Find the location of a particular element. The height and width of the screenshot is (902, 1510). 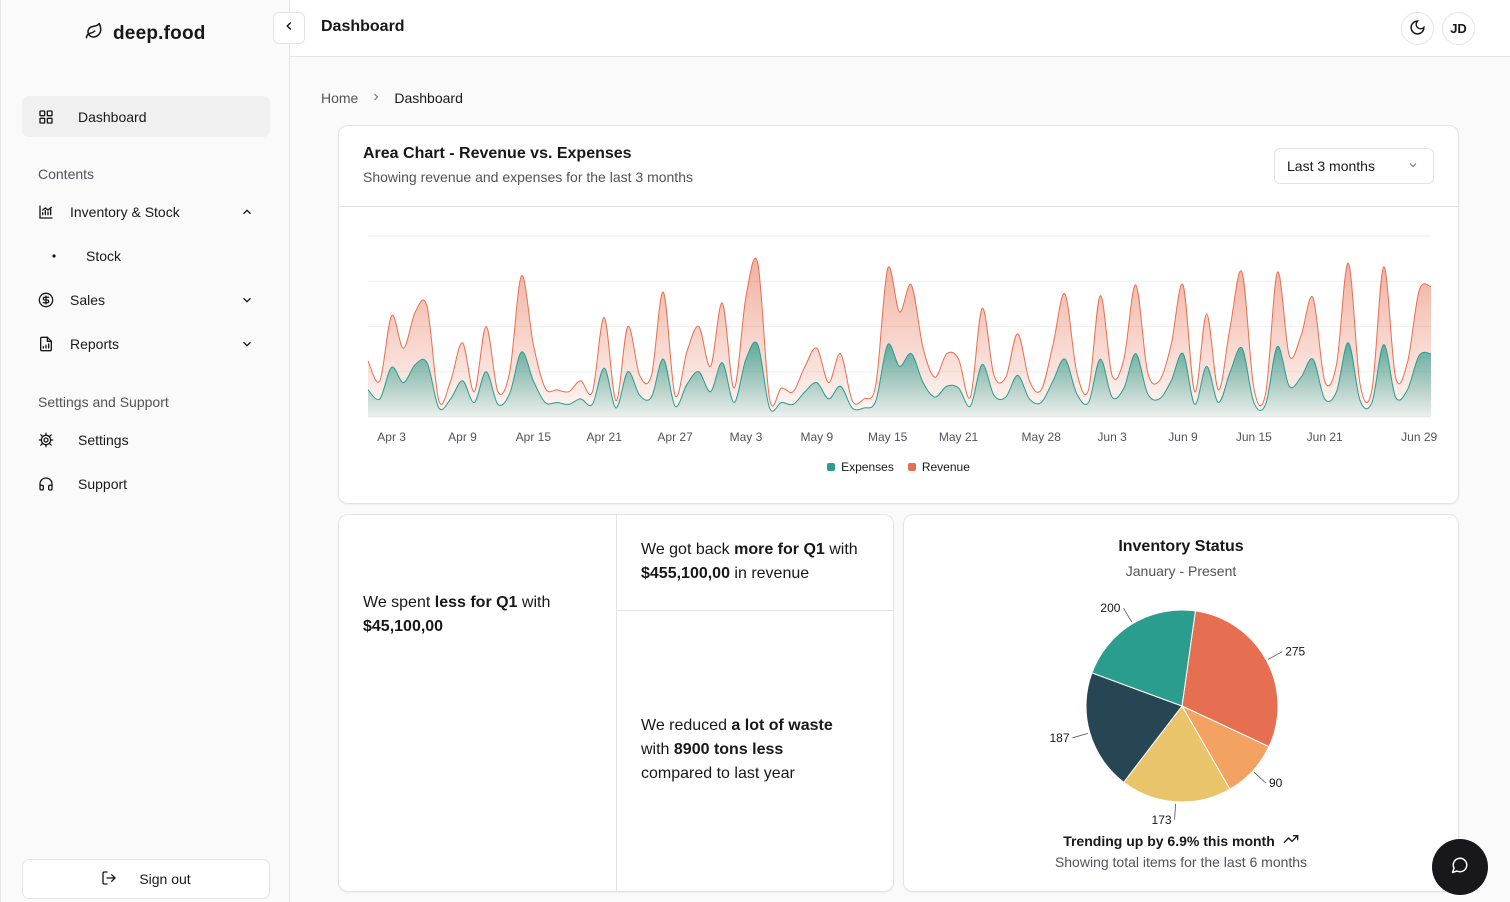

revenue-area is located at coordinates (899, 337).